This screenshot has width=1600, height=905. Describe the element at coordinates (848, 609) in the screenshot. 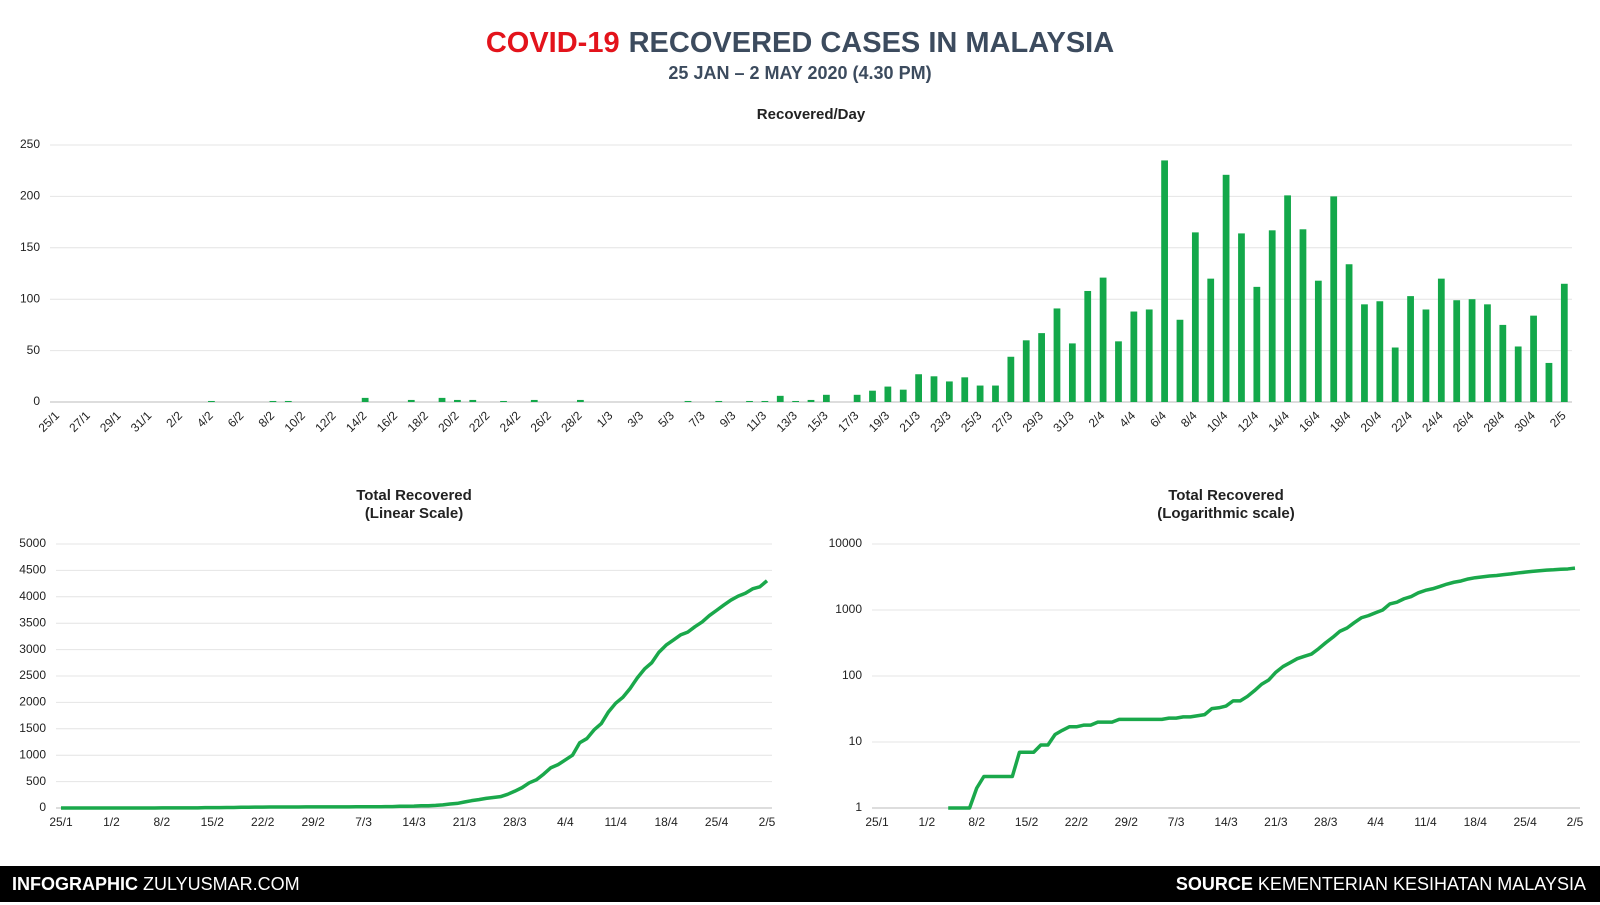

I see `y-tick-label: 1000` at that location.